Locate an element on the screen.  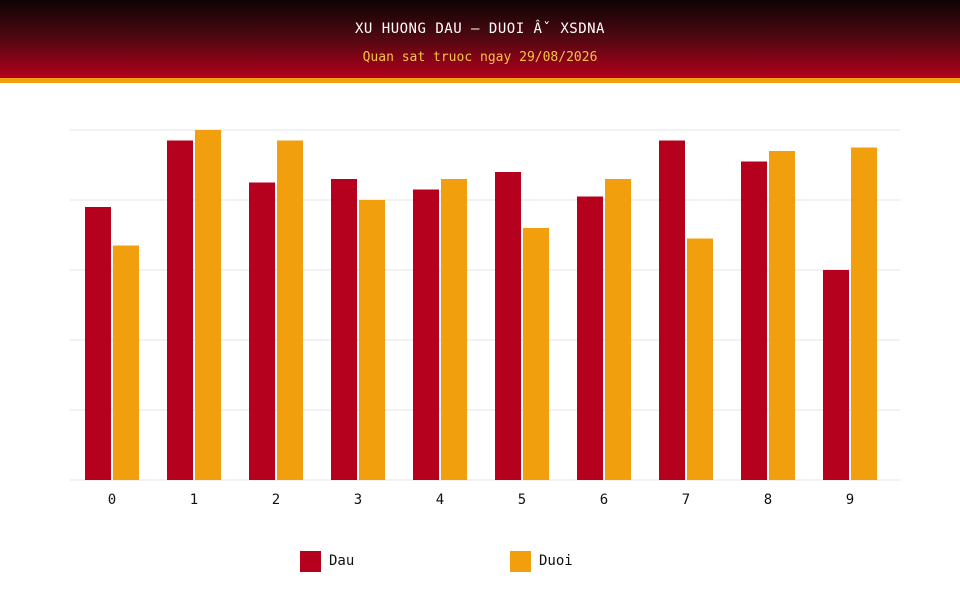
legend-item-dau: Dau is located at coordinates (327, 561).